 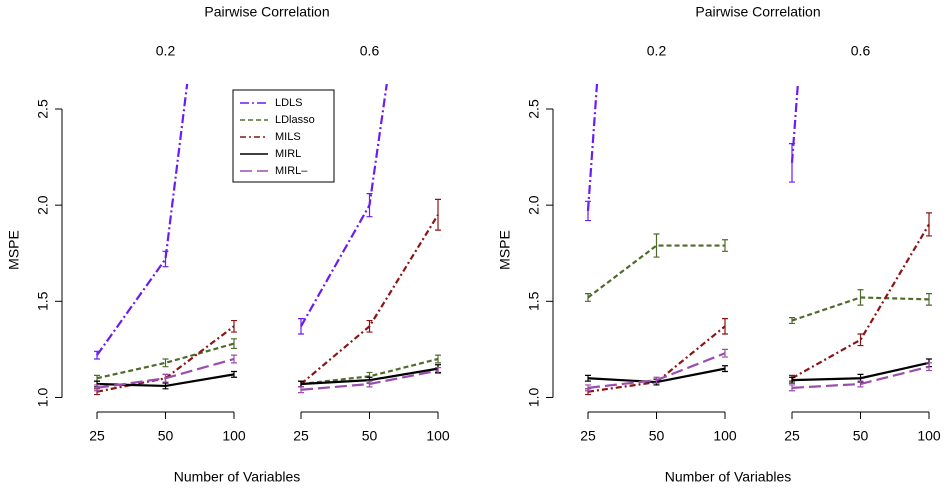 I want to click on legend-box, so click(x=283, y=136).